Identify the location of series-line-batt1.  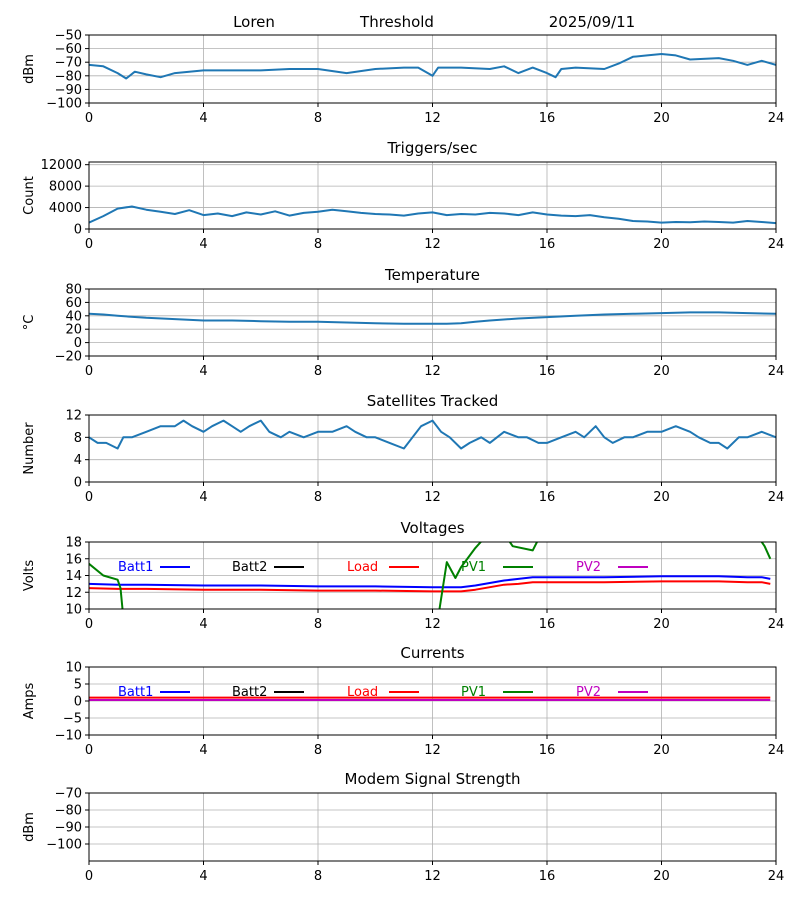
(430, 582).